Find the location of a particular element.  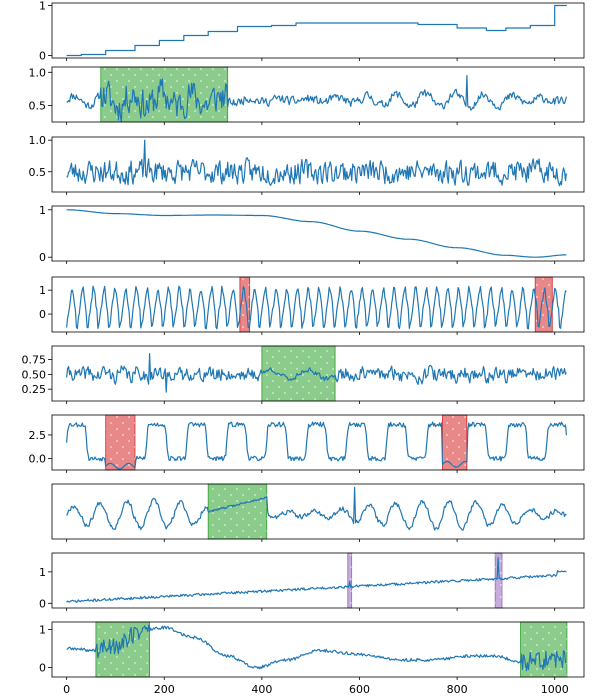

panel-1-series-line is located at coordinates (316, 30).